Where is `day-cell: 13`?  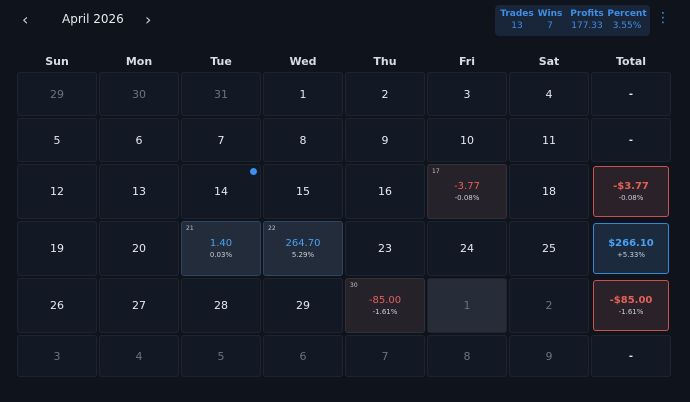
day-cell: 13 is located at coordinates (139, 191).